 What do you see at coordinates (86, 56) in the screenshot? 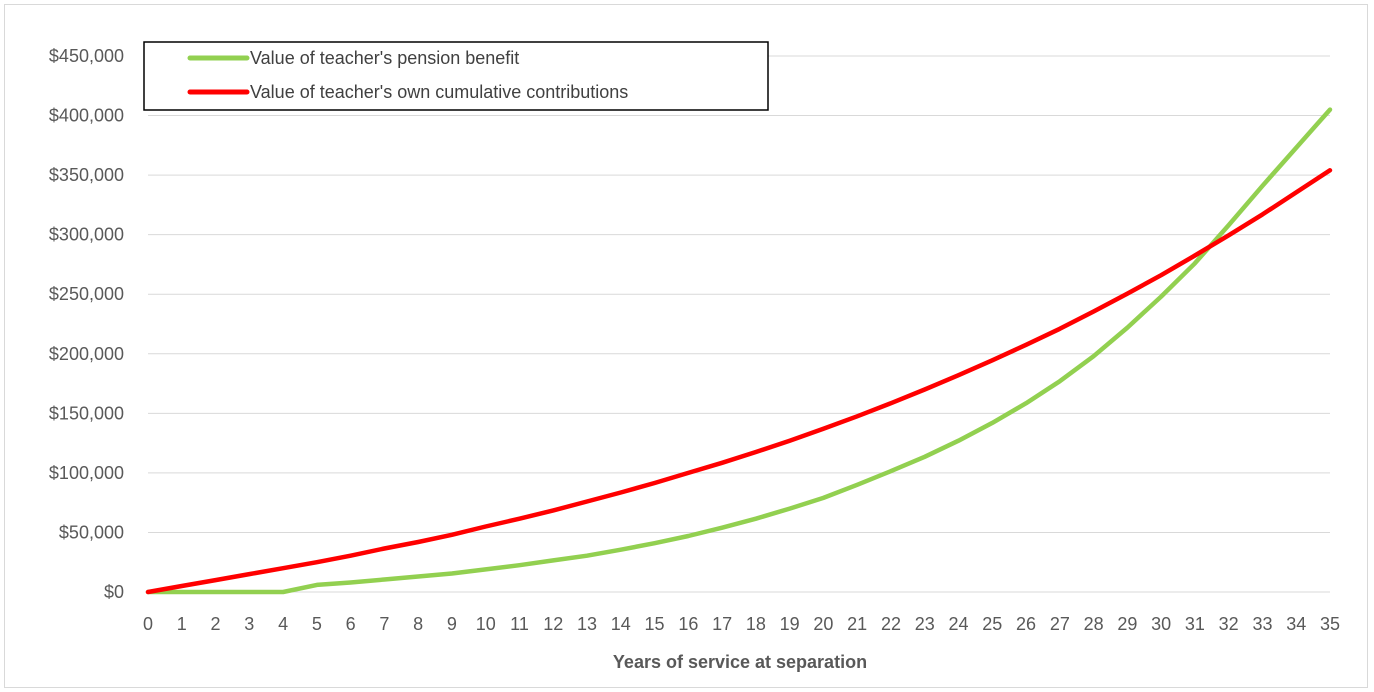
I see `y-tick-label: $450,000` at bounding box center [86, 56].